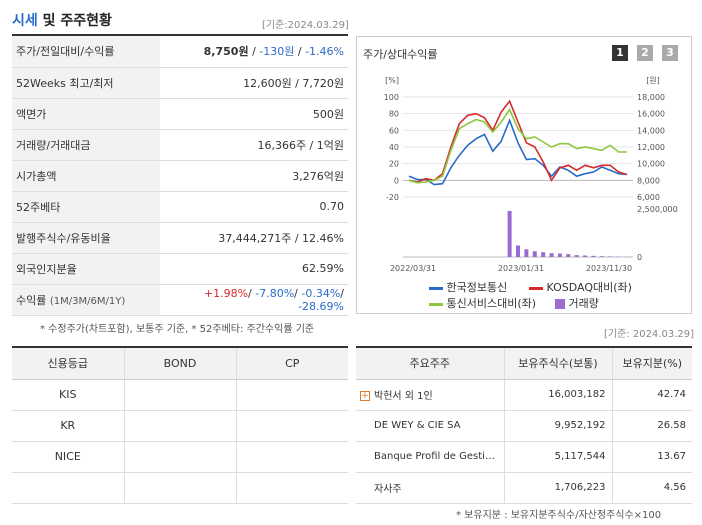 Image resolution: width=702 pixels, height=525 pixels. I want to click on y-left-tick-label: 0, so click(396, 180).